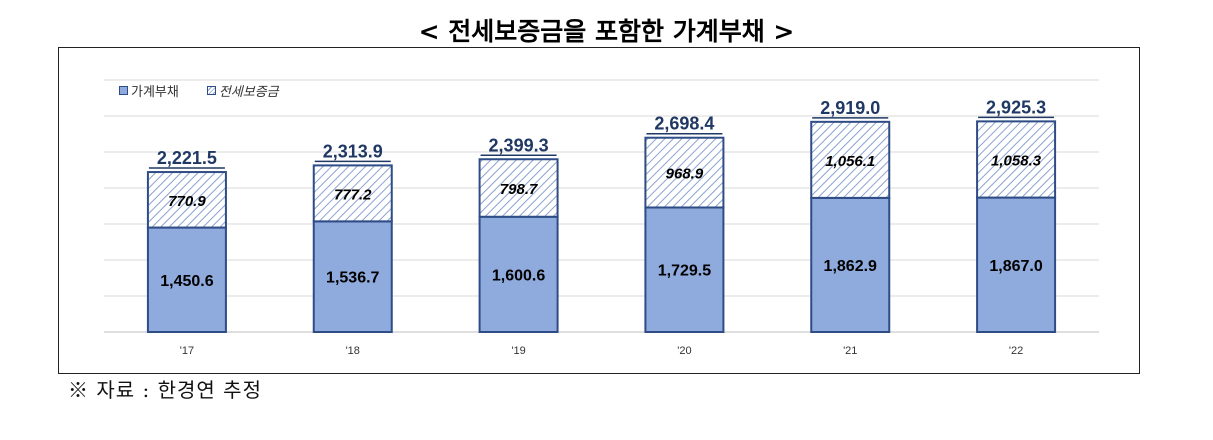  I want to click on x-tick-label: '20, so click(684, 351).